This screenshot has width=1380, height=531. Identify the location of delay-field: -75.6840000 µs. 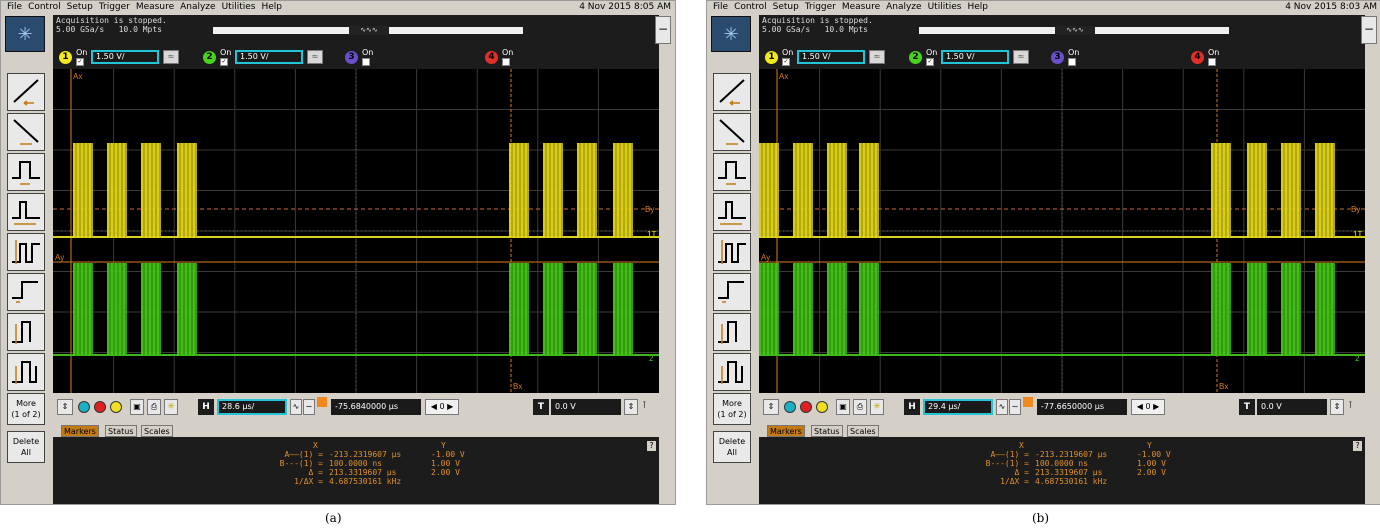
(376, 407).